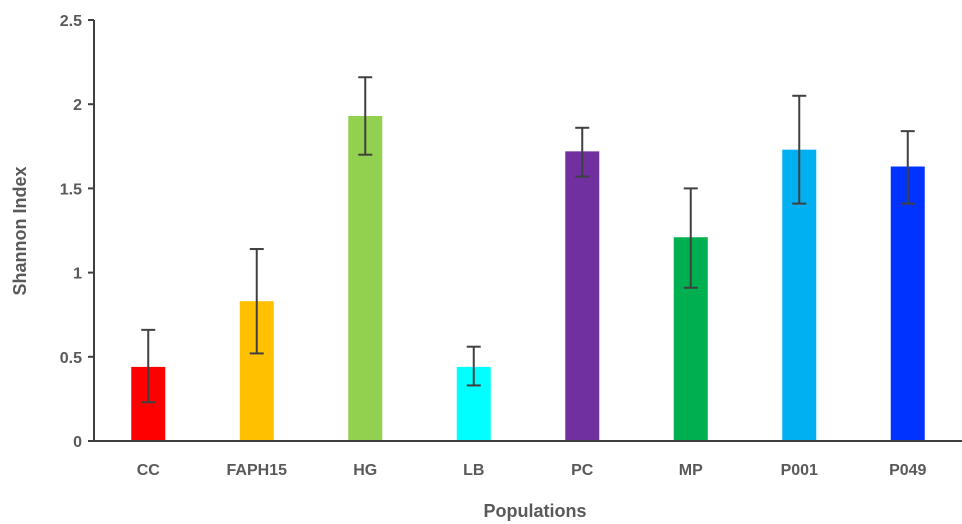  Describe the element at coordinates (148, 366) in the screenshot. I see `error-bar-cc` at that location.